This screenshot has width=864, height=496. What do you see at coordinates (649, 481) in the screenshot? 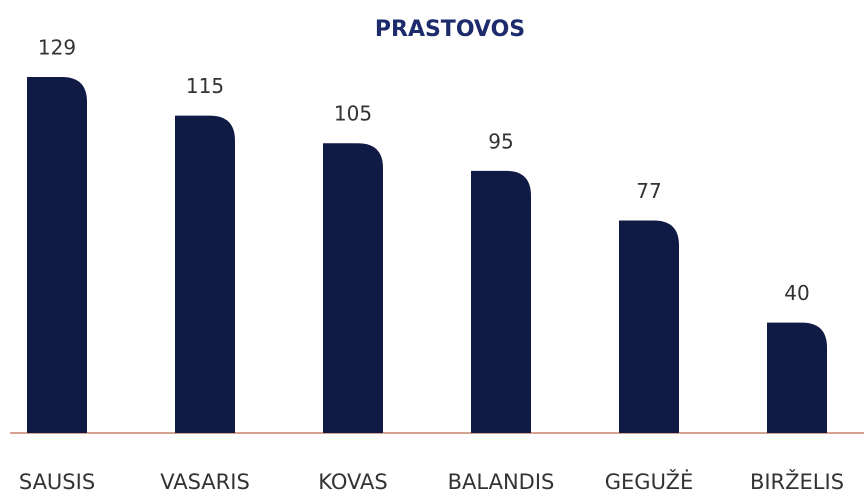
I see `x-tick-label: GEGUŽĖ` at bounding box center [649, 481].